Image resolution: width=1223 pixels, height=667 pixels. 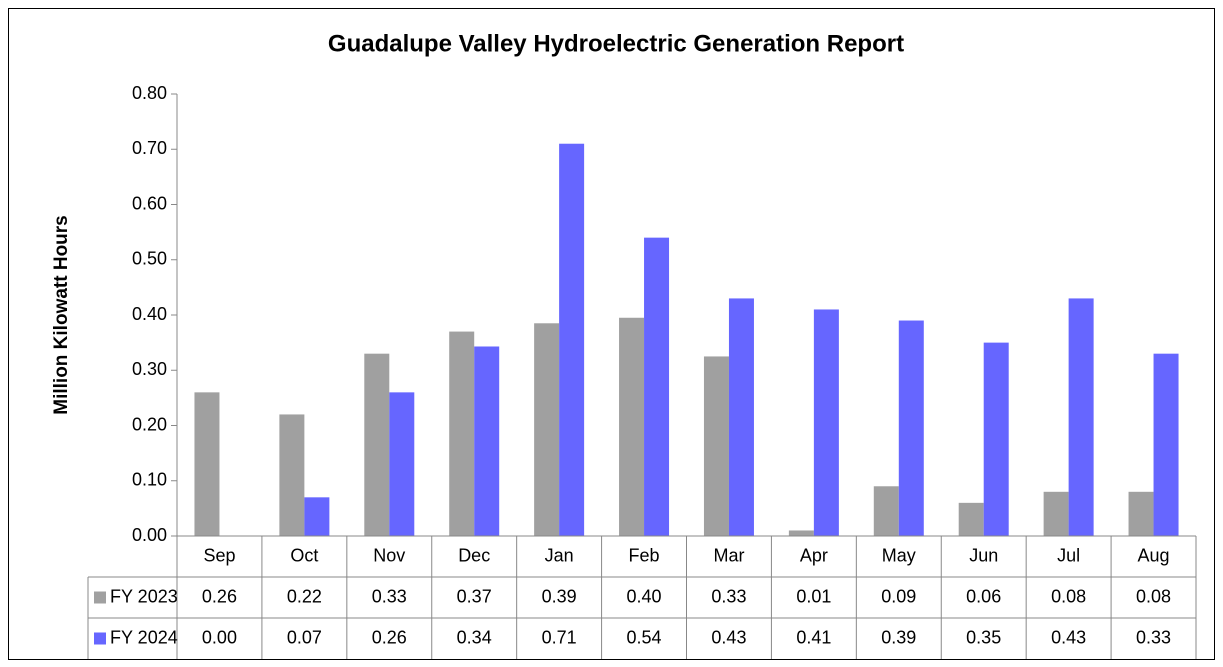 What do you see at coordinates (474, 637) in the screenshot?
I see `table-value: 0.34` at bounding box center [474, 637].